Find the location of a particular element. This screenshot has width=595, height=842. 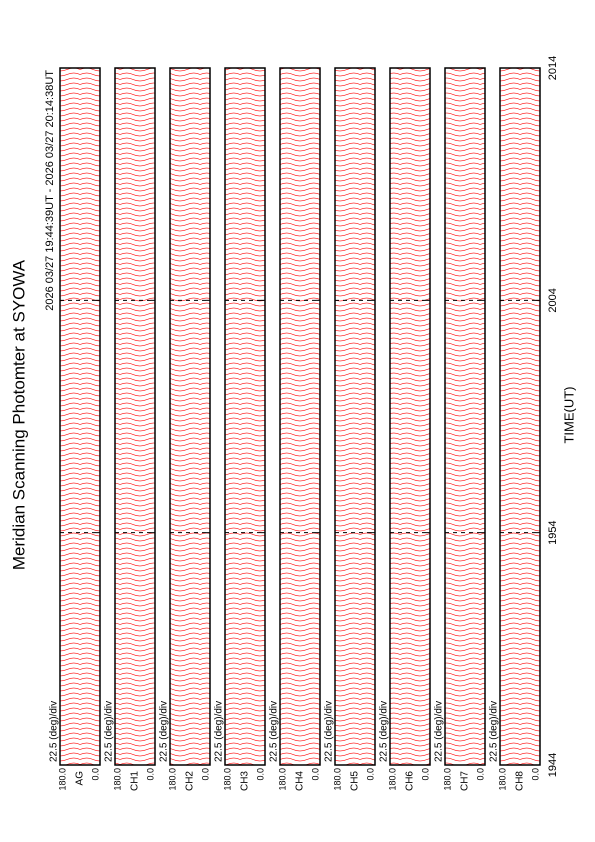

channel-label: CH6 is located at coordinates (410, 781).